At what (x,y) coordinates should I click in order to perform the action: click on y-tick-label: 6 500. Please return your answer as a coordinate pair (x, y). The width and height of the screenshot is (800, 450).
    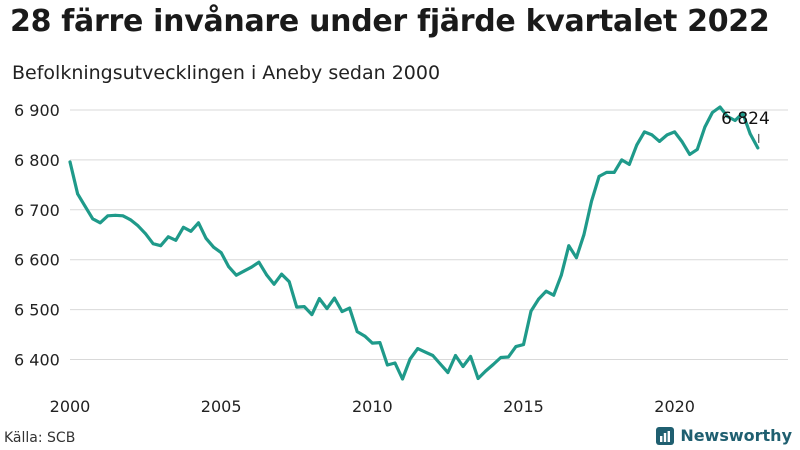
    Looking at the image, I should click on (37, 310).